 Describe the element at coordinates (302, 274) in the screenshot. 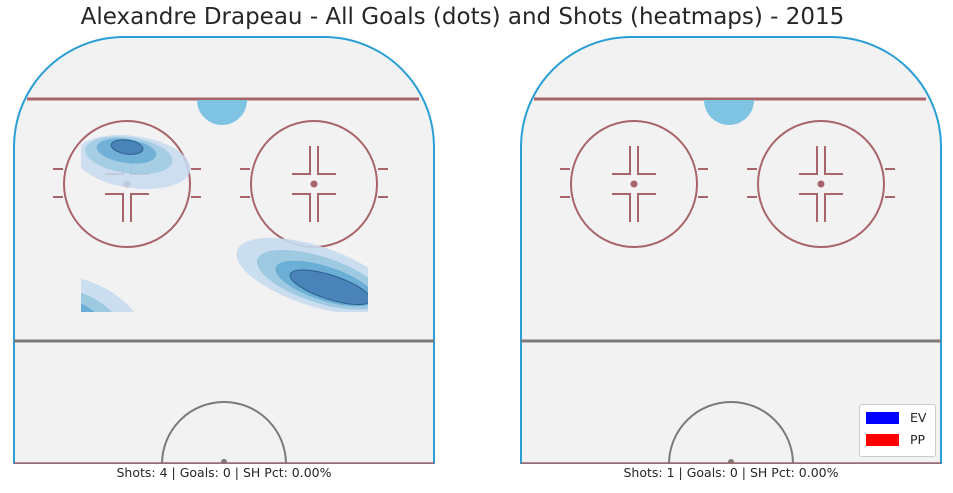

I see `heat-blob-mid` at that location.